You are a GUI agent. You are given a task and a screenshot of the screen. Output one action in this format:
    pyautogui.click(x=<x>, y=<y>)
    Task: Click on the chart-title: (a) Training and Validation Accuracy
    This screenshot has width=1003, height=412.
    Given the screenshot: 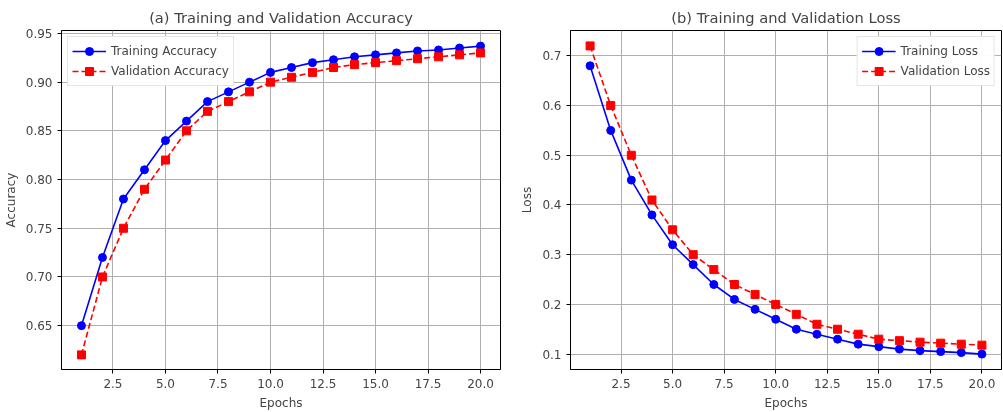 What is the action you would take?
    pyautogui.click(x=281, y=17)
    